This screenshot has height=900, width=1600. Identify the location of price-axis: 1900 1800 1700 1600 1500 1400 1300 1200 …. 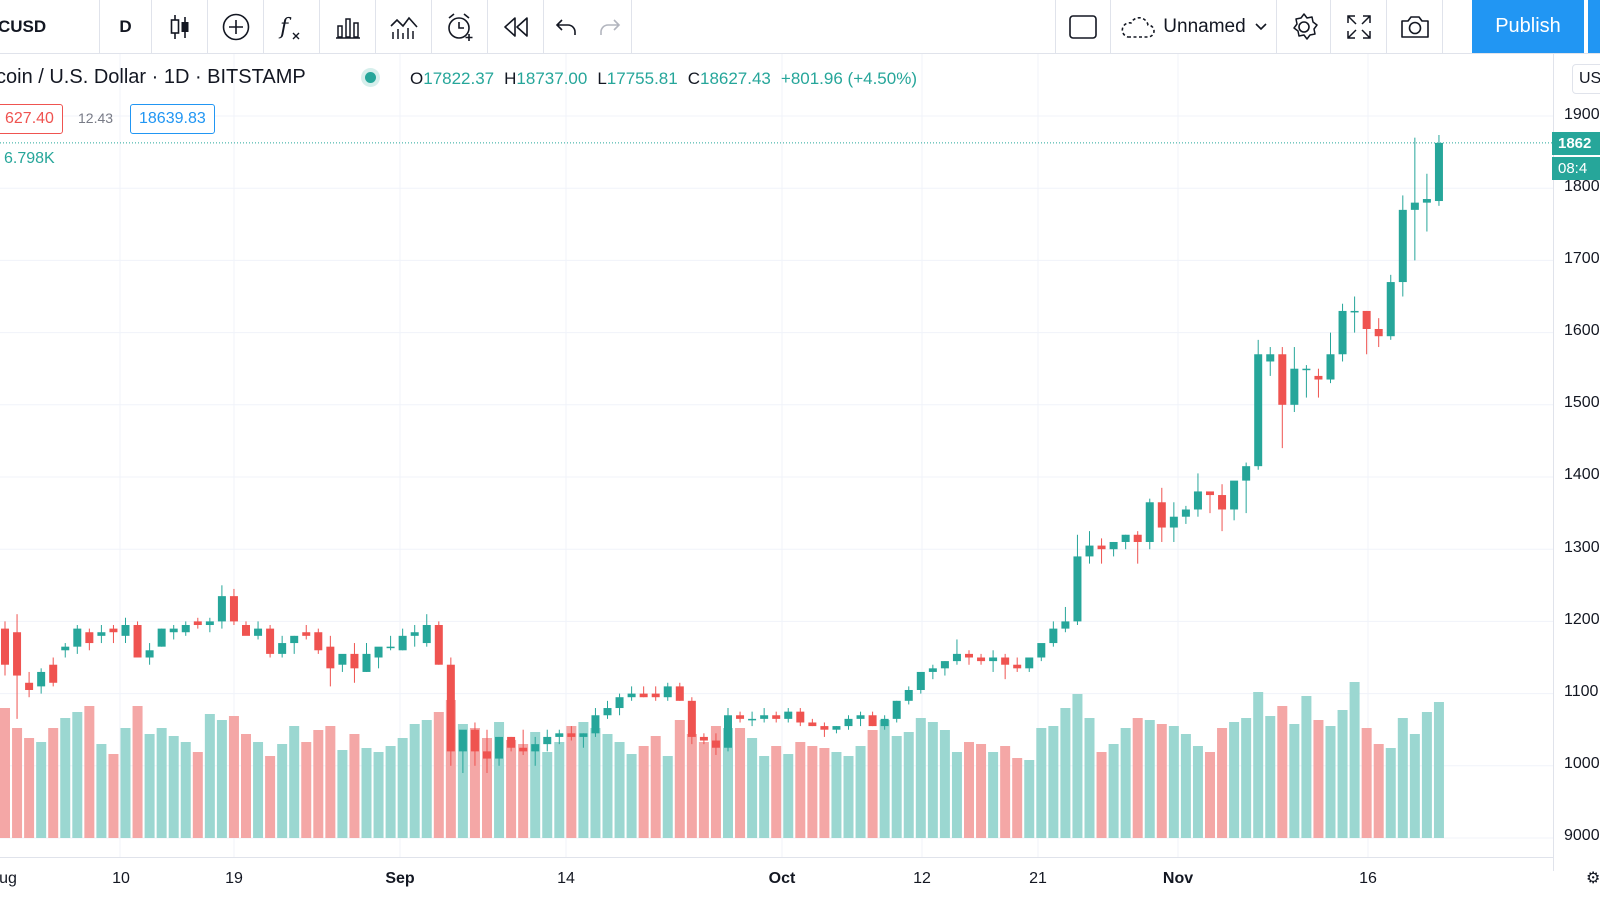
(1576, 462).